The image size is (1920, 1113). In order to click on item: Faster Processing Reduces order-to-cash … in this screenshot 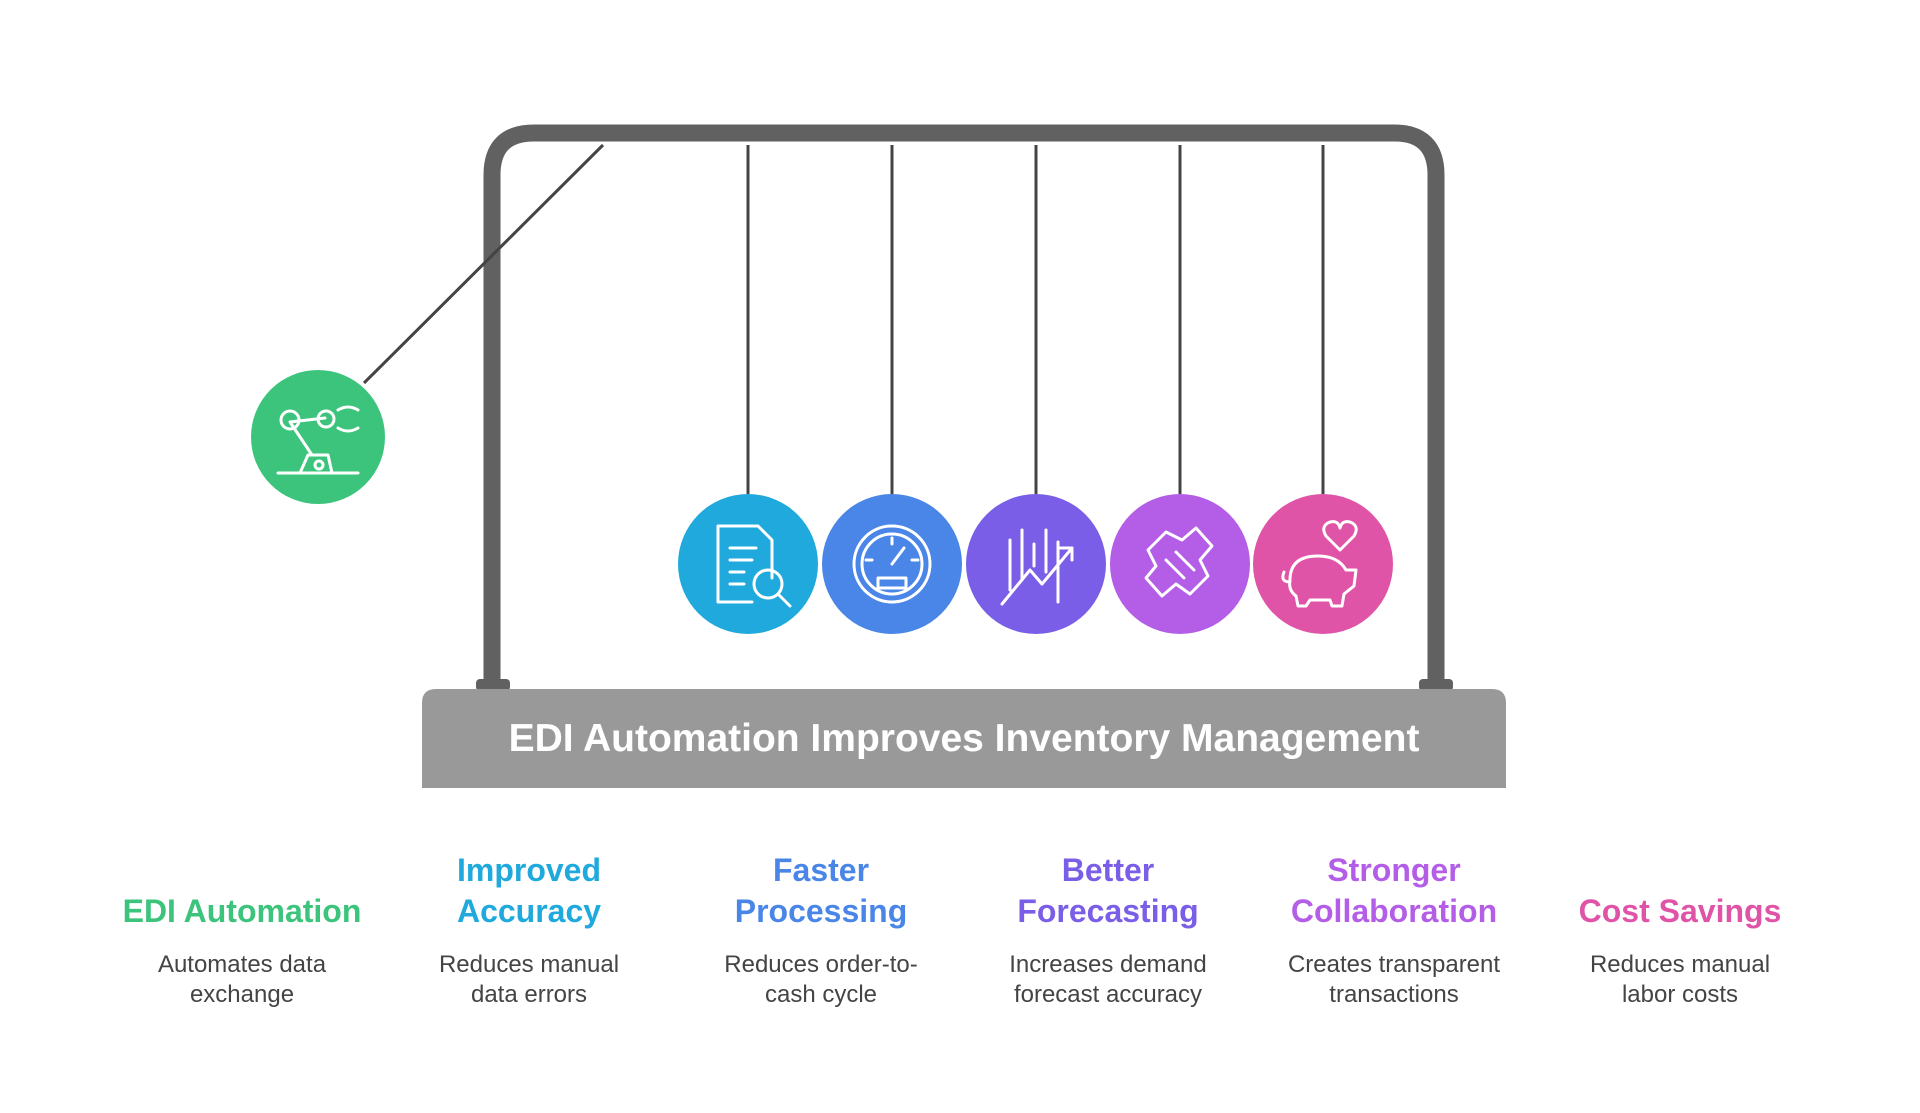, I will do `click(821, 929)`.